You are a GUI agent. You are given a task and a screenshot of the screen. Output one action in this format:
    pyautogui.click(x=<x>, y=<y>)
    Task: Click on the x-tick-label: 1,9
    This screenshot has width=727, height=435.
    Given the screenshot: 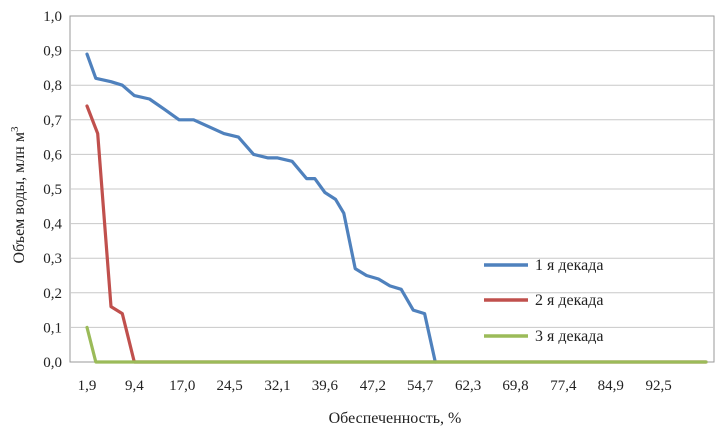 What is the action you would take?
    pyautogui.click(x=87, y=386)
    